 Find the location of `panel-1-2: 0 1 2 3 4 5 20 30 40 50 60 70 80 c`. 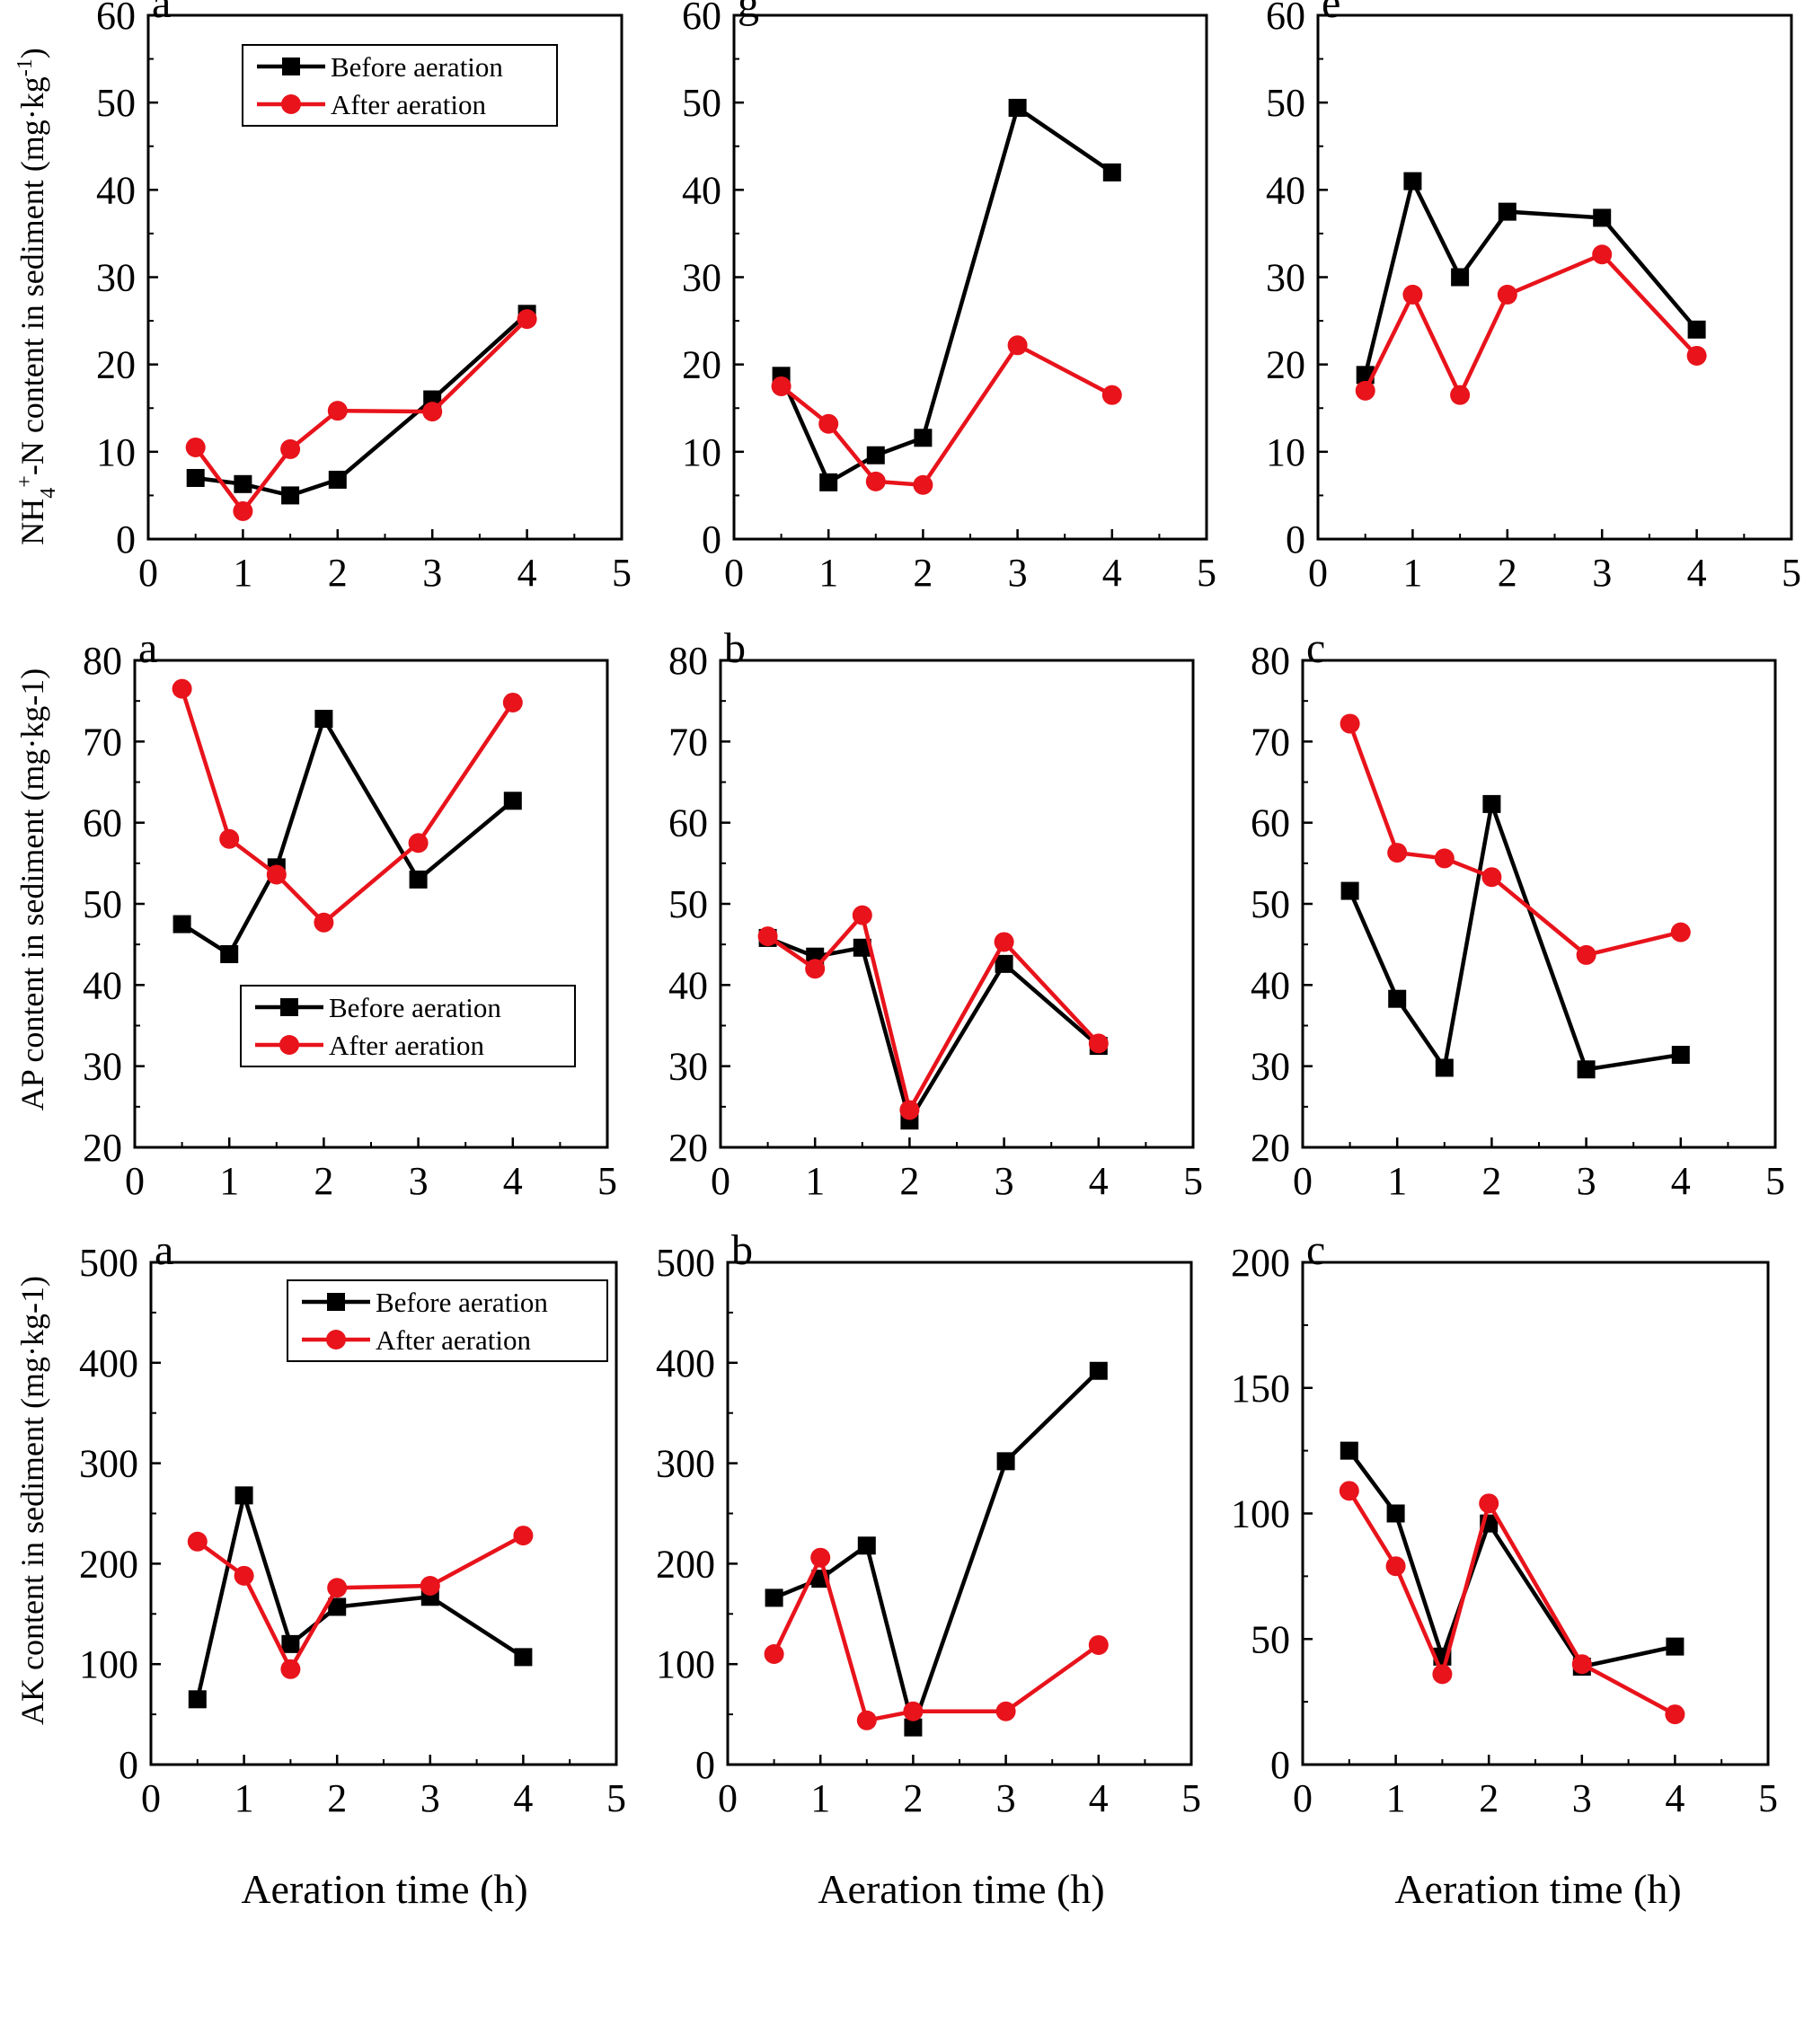

panel-1-2: 0 1 2 3 4 5 20 30 40 50 60 70 80 c is located at coordinates (1518, 913).